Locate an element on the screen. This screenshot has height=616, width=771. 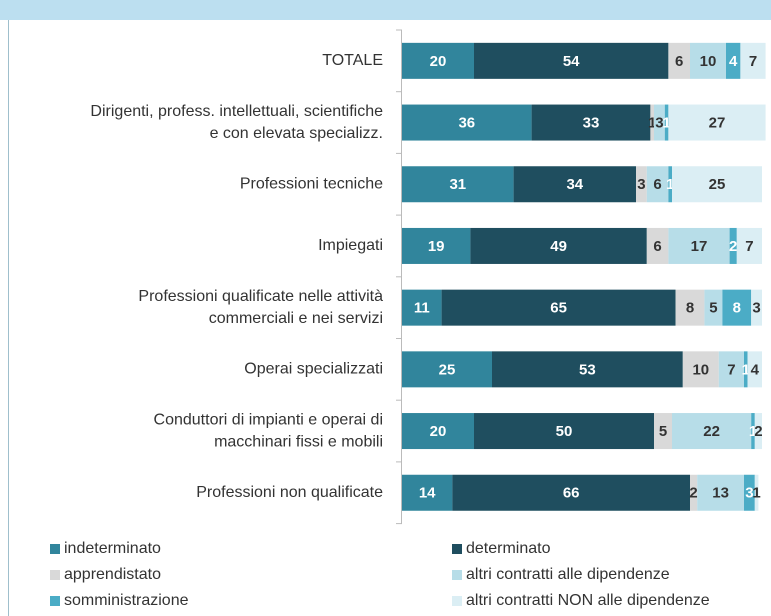
category-label: TOTALE is located at coordinates (352, 60).